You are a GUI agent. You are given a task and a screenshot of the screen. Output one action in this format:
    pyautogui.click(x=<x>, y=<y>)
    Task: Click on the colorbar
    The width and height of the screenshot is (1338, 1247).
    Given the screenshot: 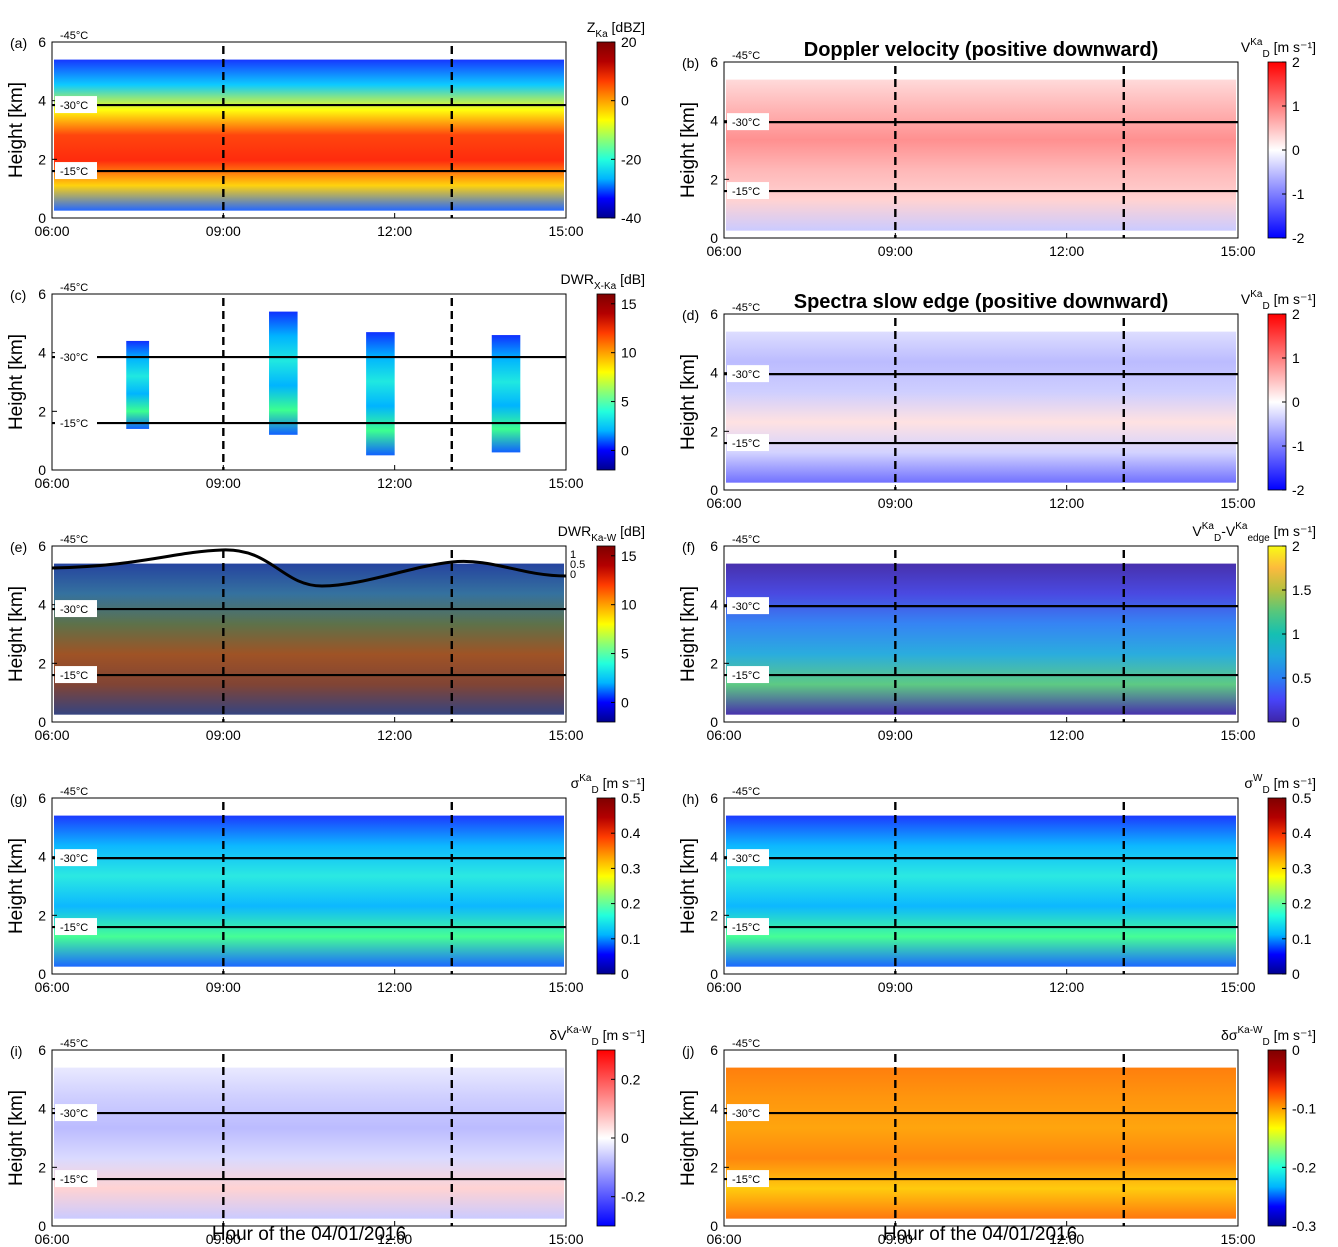 What is the action you would take?
    pyautogui.click(x=1277, y=886)
    